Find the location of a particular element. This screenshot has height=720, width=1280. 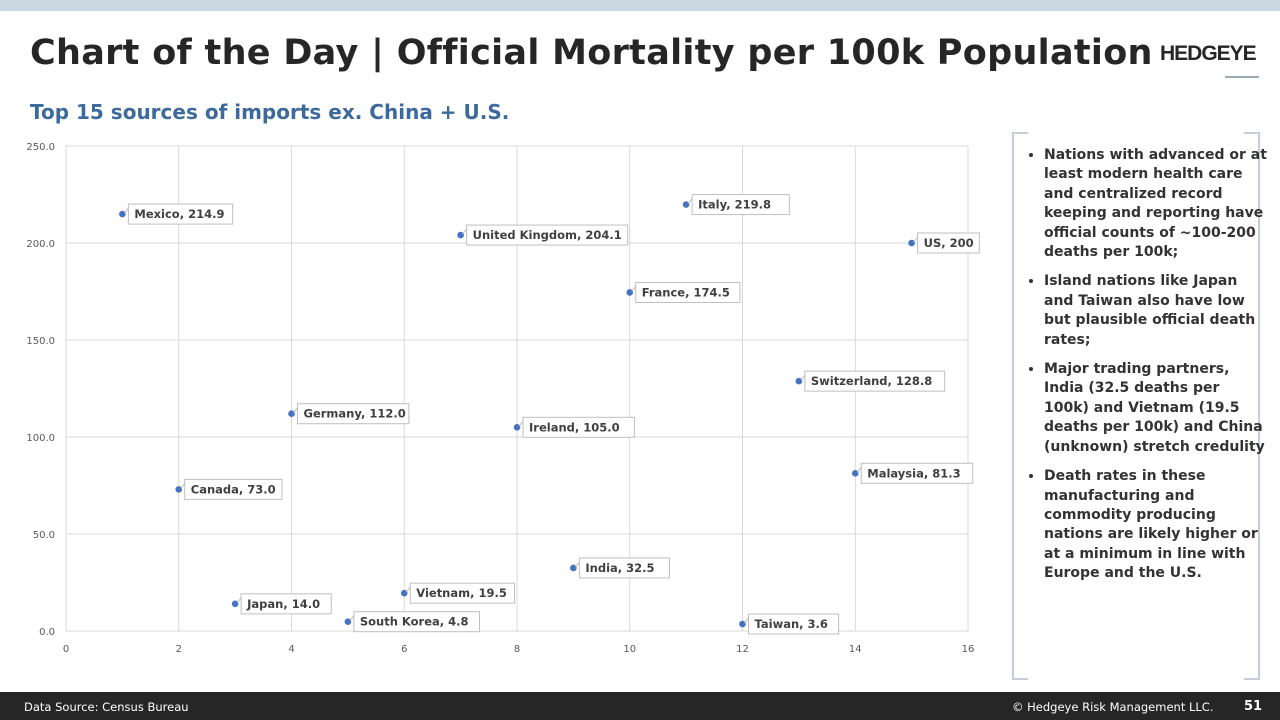

data-label: Vietnam, 19.5 is located at coordinates (461, 593).